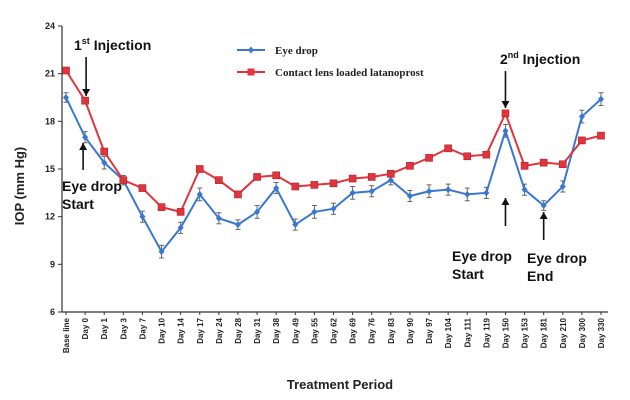  Describe the element at coordinates (429, 330) in the screenshot. I see `x-tick-label: Day 97` at that location.